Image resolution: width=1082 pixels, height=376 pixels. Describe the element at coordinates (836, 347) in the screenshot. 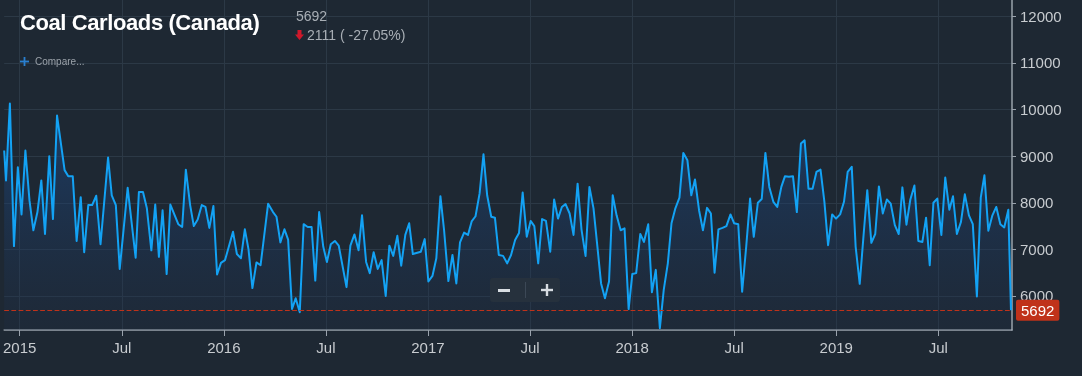

I see `x-tick-label: 2019` at that location.